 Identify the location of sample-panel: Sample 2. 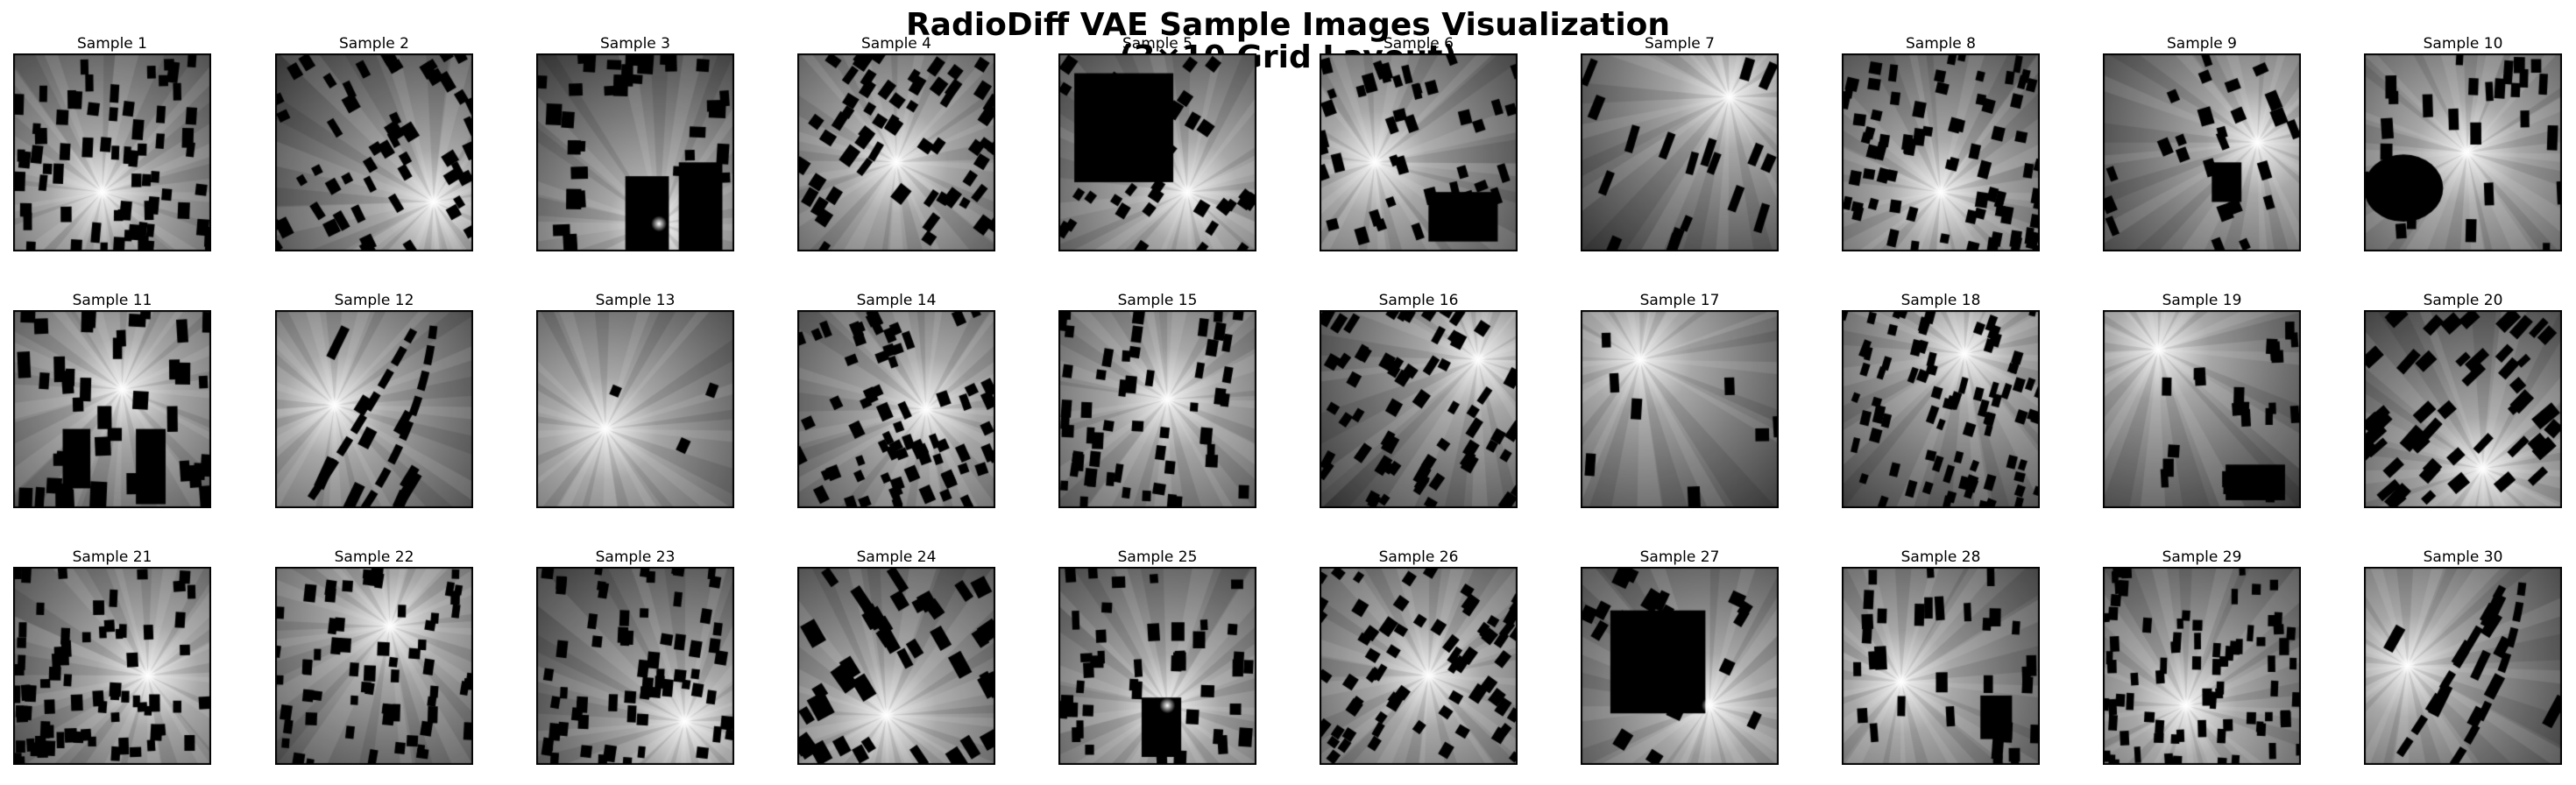
(374, 153).